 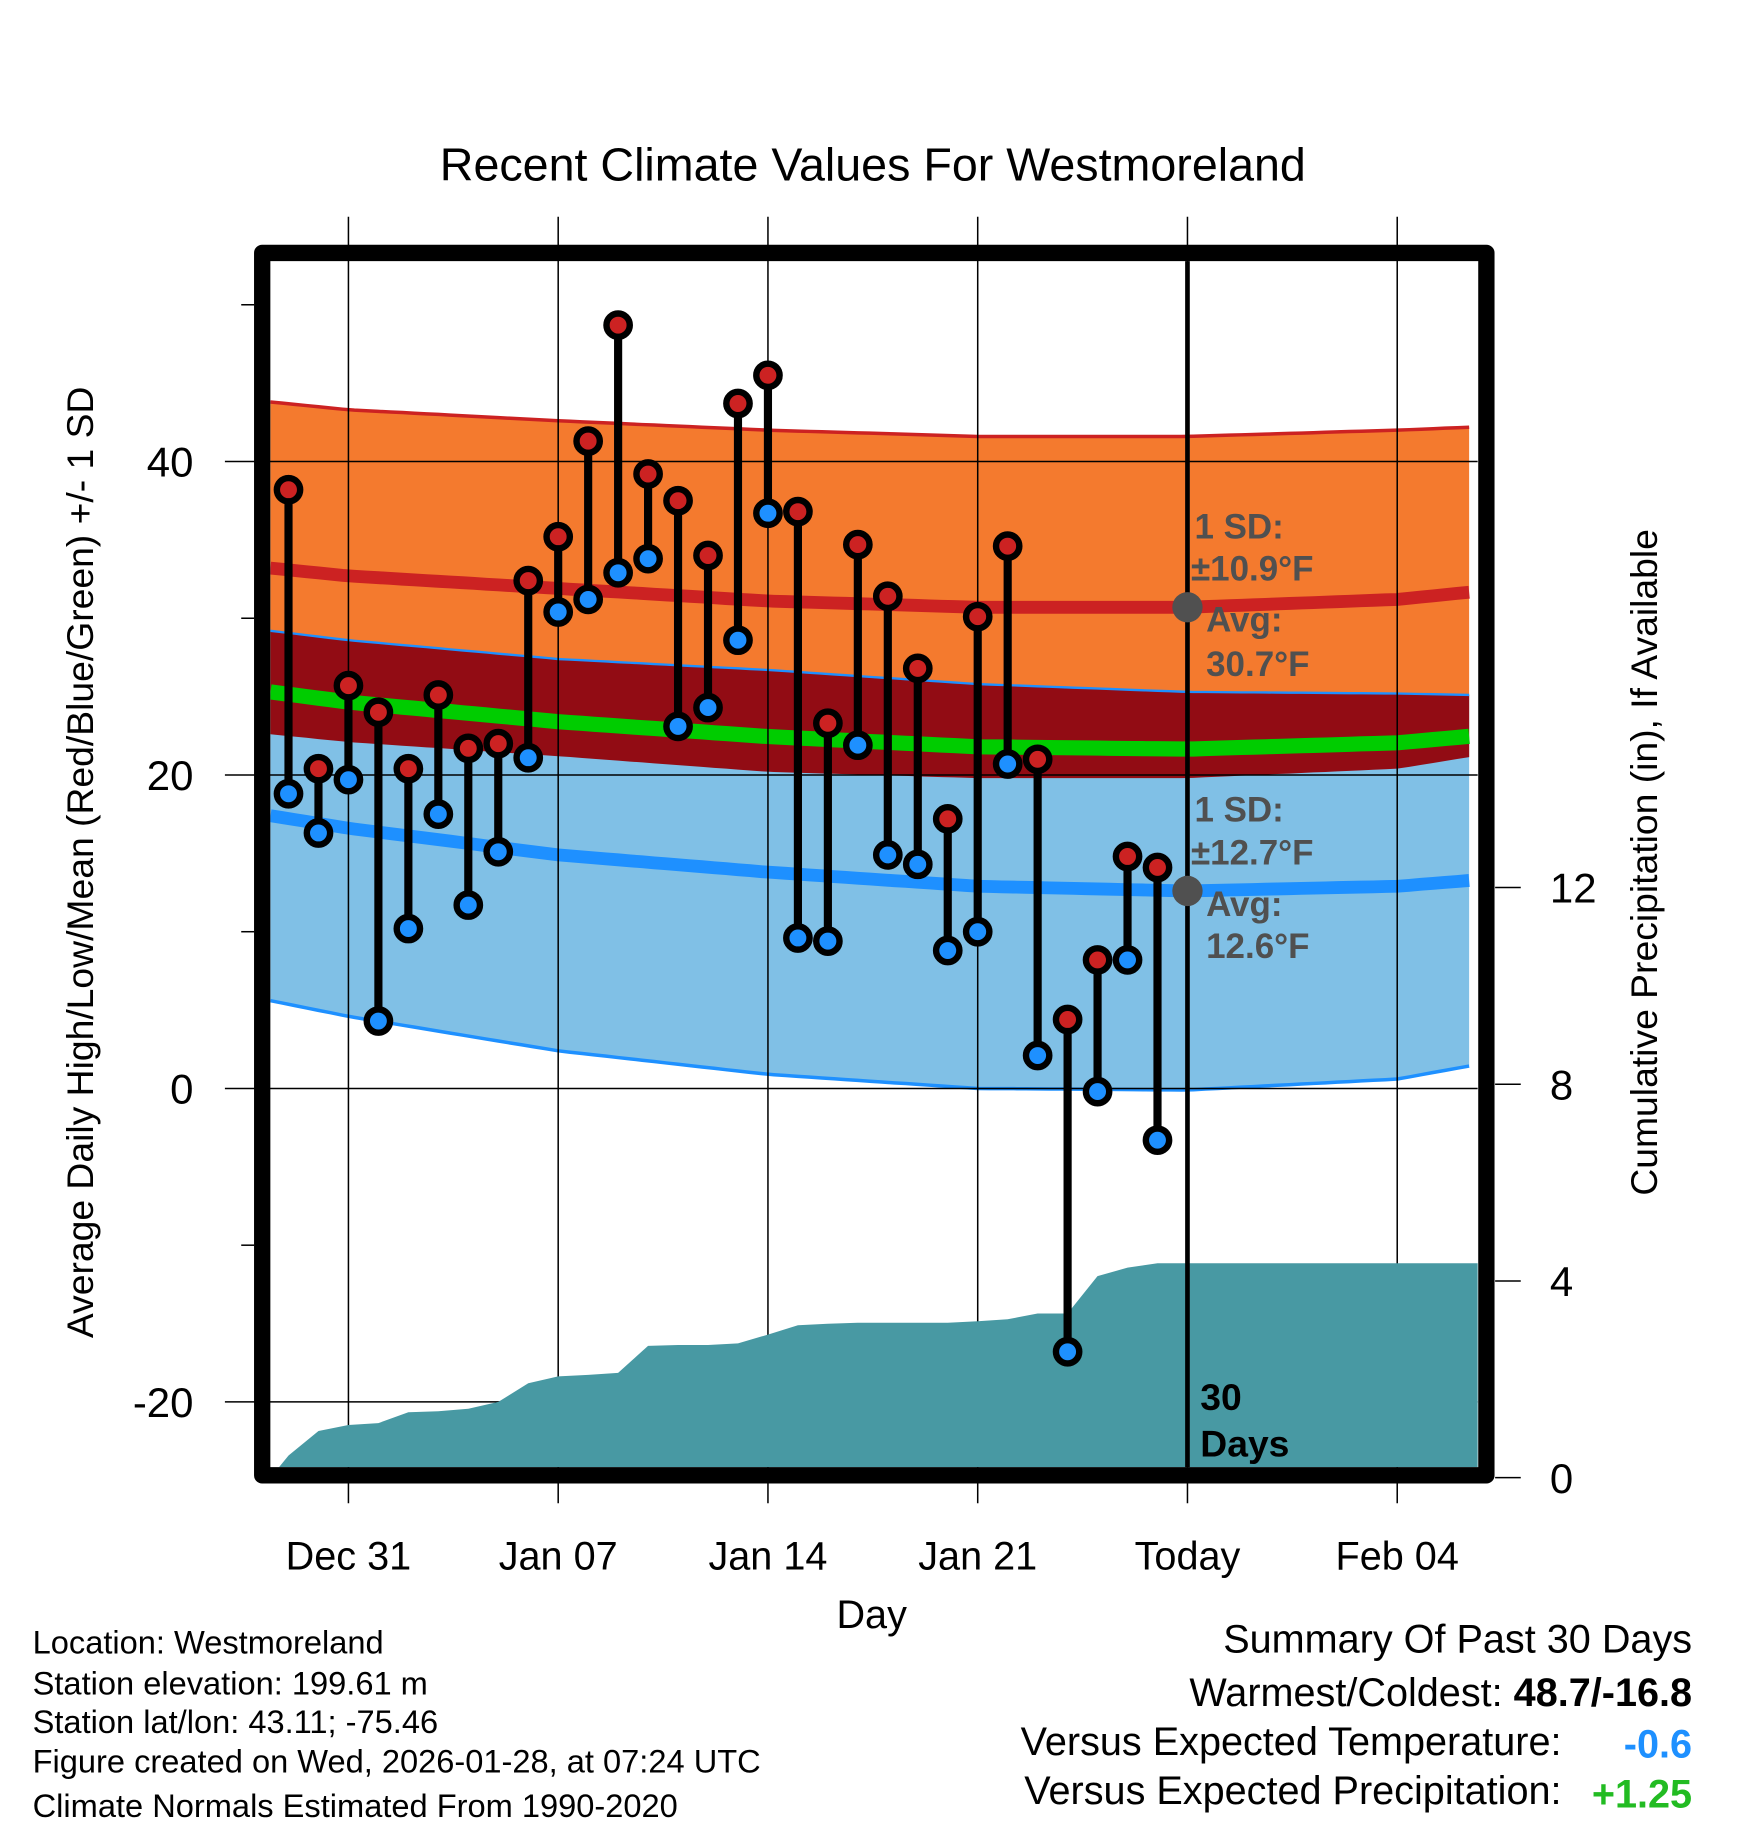 I want to click on high-sd-value: ±10.9°F, so click(x=1252, y=568).